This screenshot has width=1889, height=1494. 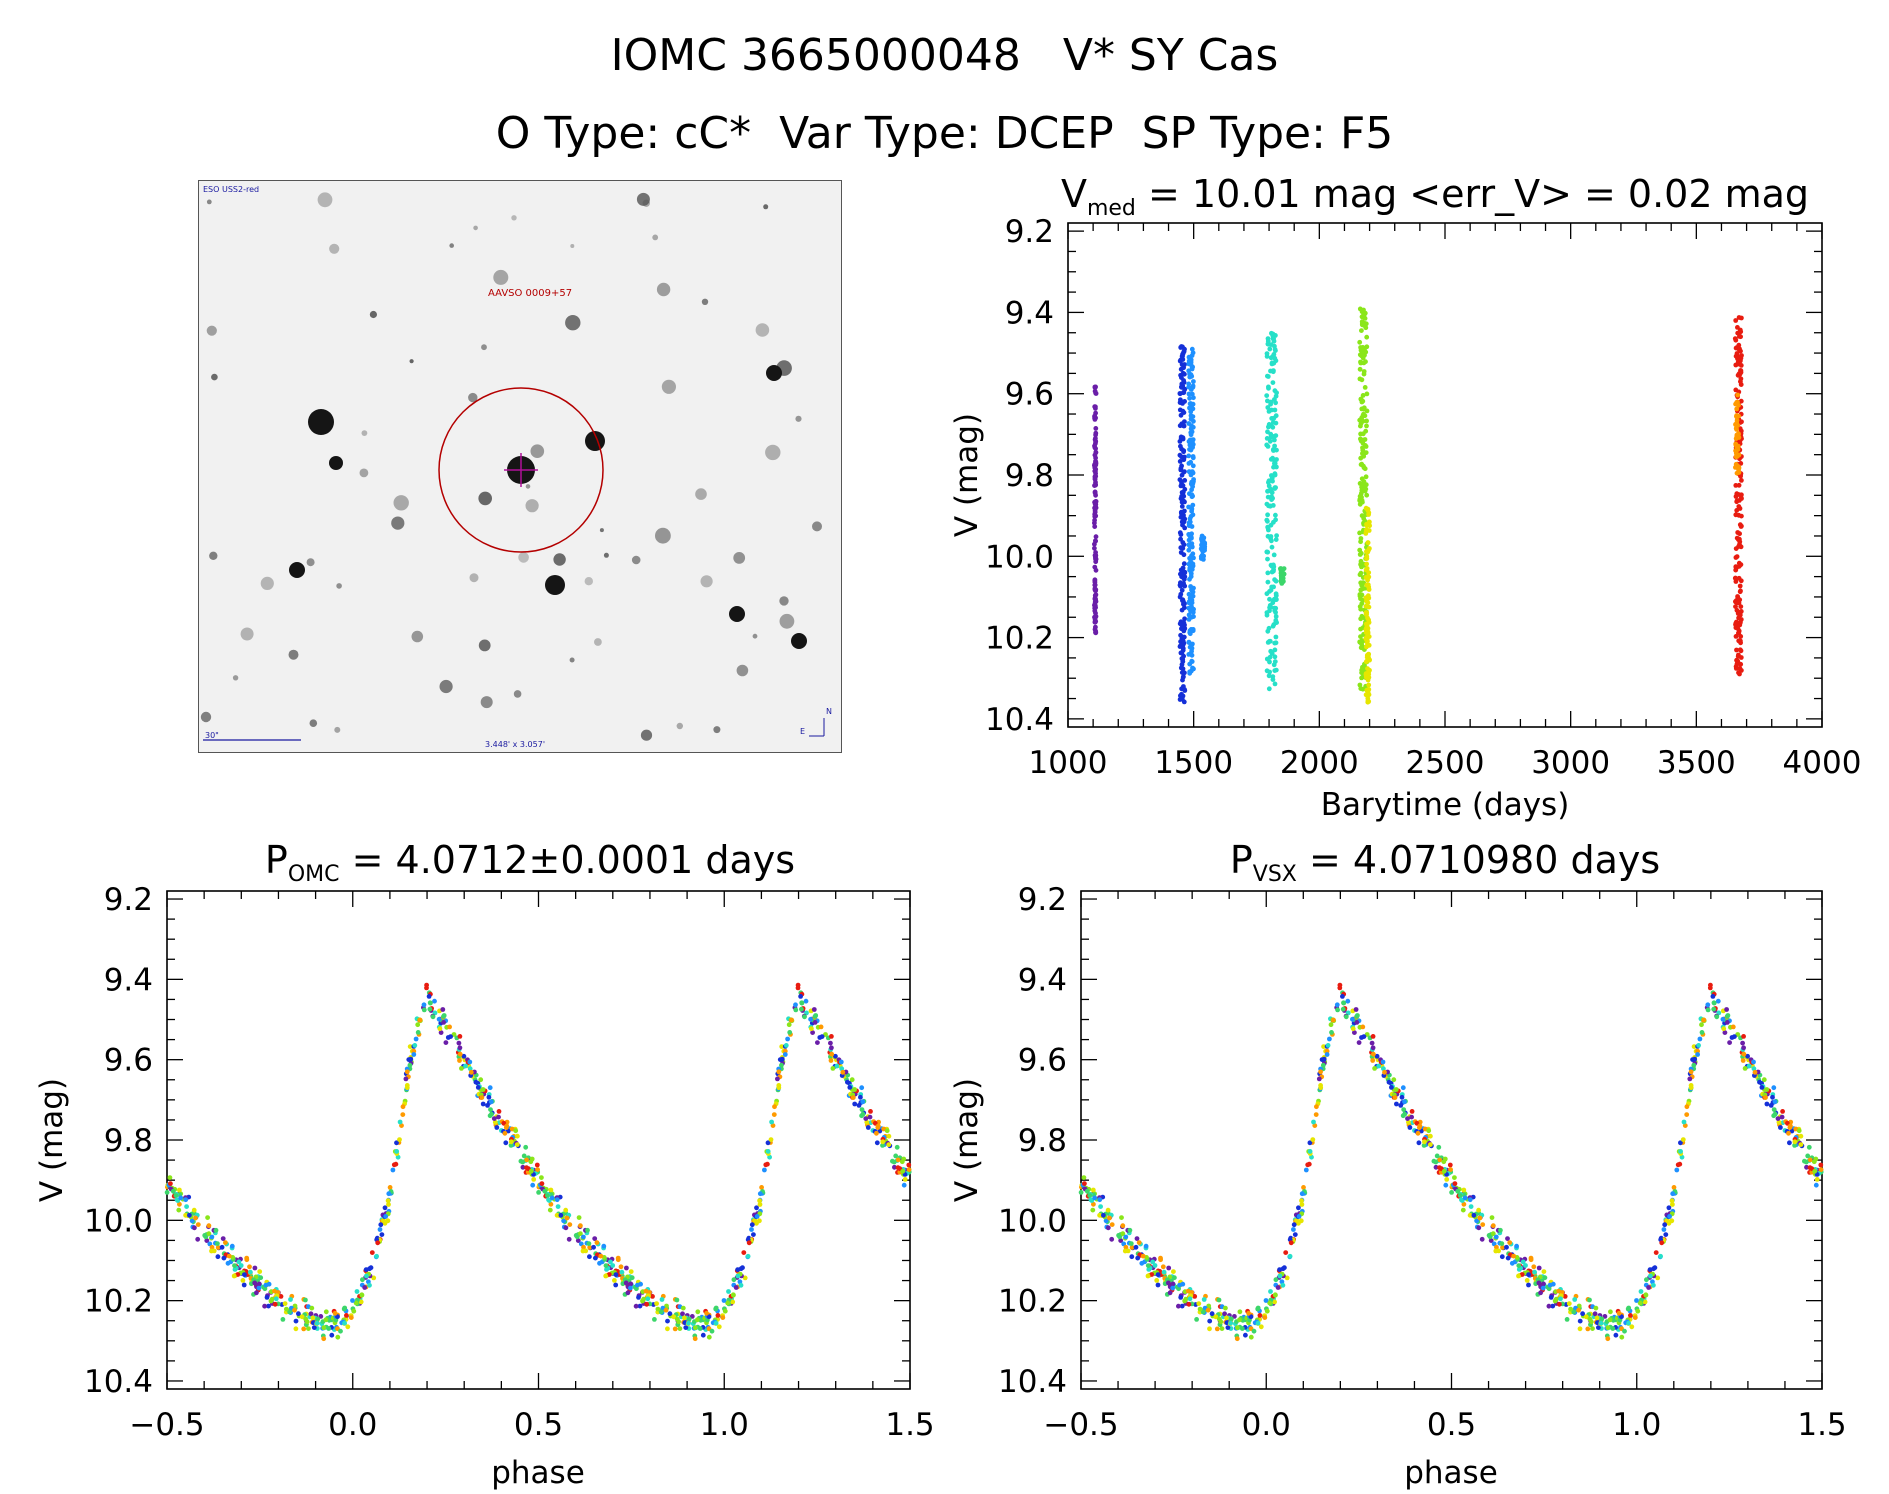 I want to click on phase-vsx-title-rest: = 4.0710980 days, so click(x=1478, y=860).